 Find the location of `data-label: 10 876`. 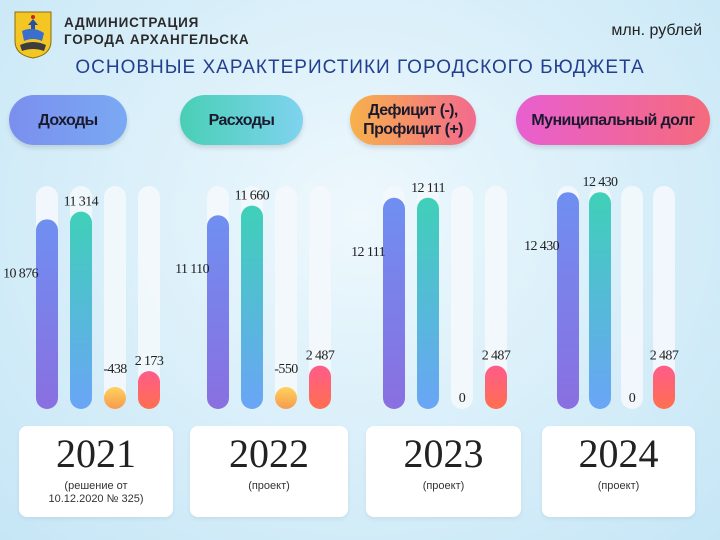

data-label: 10 876 is located at coordinates (21, 273).